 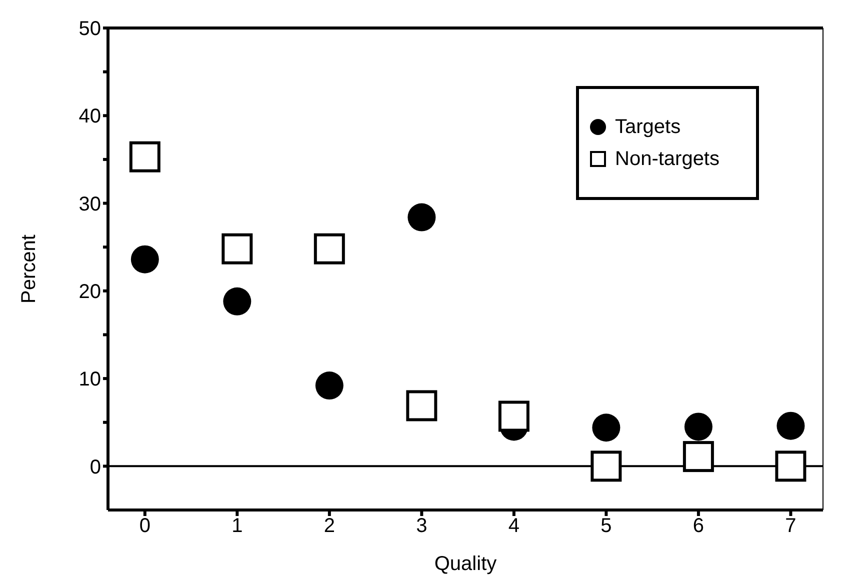 What do you see at coordinates (514, 526) in the screenshot?
I see `x-tick-label: 4` at bounding box center [514, 526].